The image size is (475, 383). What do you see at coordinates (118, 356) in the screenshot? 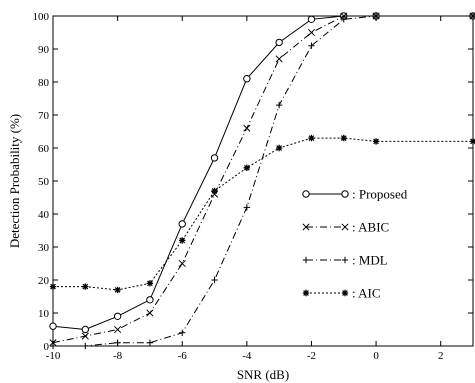
I see `x-tick-label: -8` at bounding box center [118, 356].